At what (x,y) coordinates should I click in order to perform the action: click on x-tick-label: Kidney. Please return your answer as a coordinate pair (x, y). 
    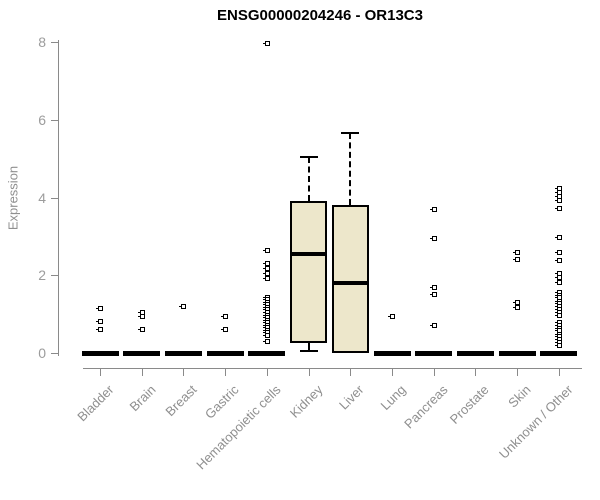
    Looking at the image, I should click on (306, 401).